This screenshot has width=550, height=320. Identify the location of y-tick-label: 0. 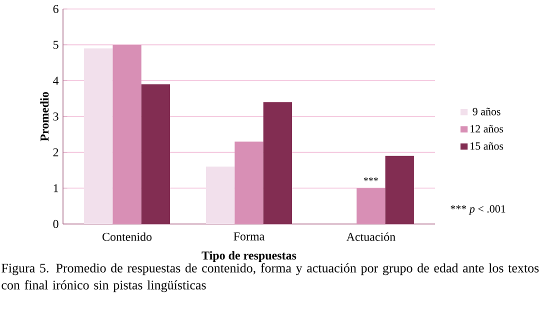
(55, 224).